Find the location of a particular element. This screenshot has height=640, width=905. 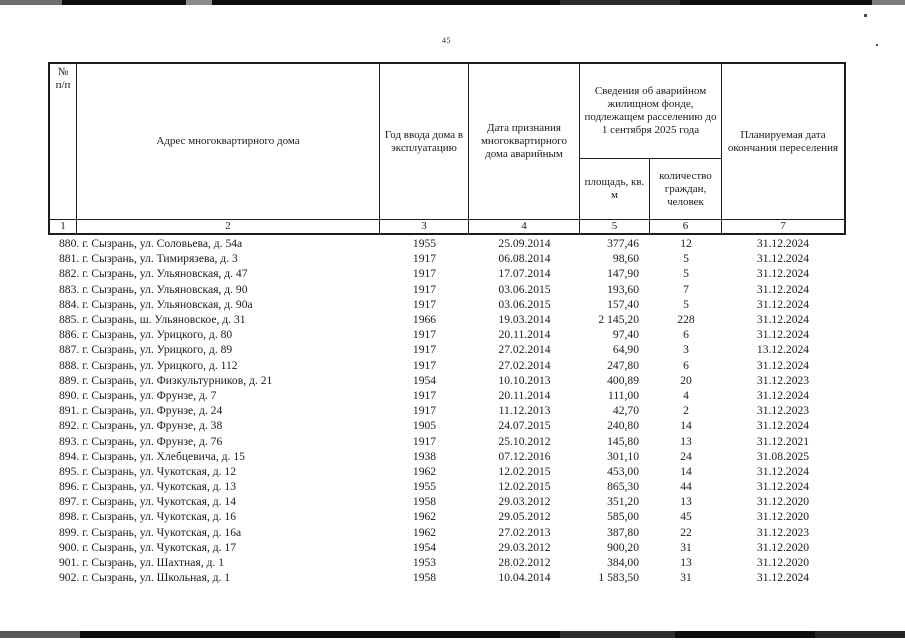

row-area: 1 583,50 is located at coordinates (618, 578).